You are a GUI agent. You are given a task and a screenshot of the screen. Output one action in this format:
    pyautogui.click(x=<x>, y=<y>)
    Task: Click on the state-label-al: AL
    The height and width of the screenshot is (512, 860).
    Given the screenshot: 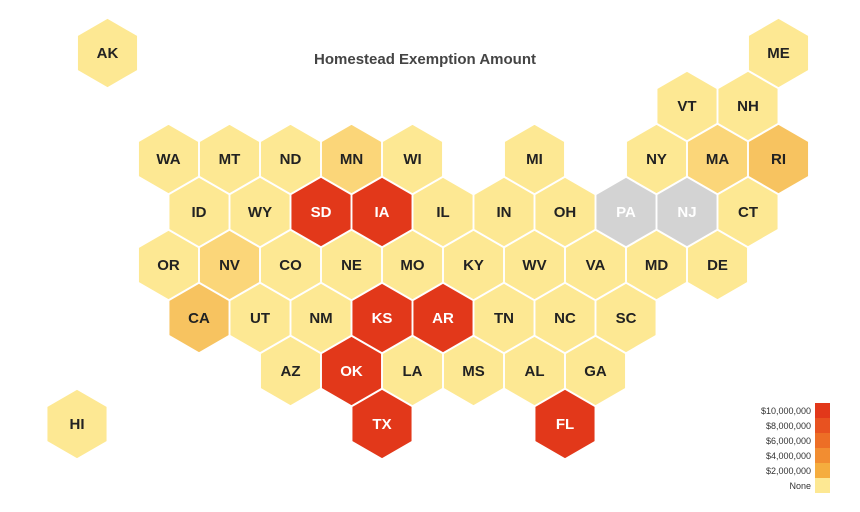 What is the action you would take?
    pyautogui.click(x=535, y=371)
    